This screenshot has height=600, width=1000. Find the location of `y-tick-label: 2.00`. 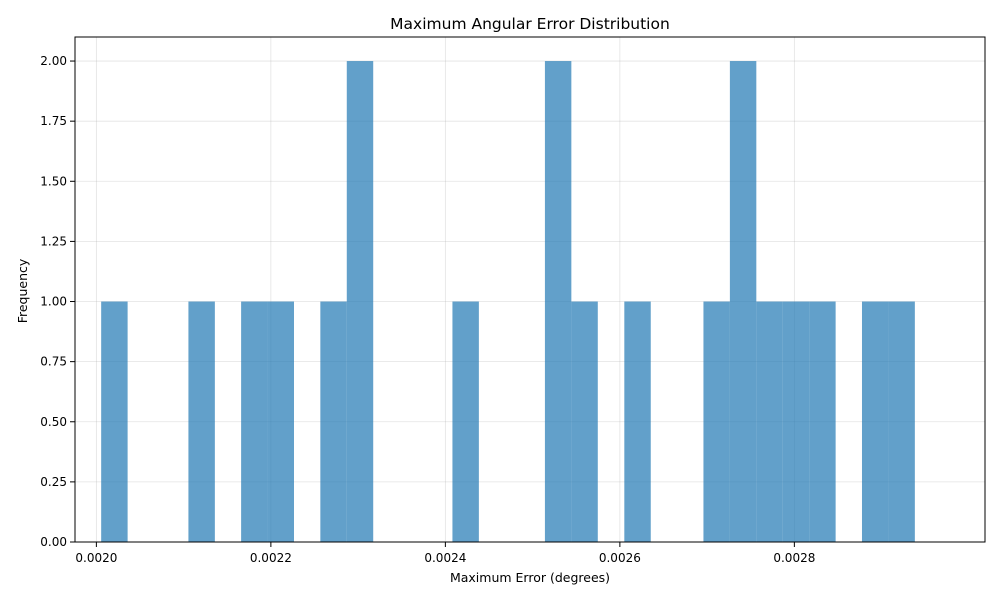

y-tick-label: 2.00 is located at coordinates (53, 61).